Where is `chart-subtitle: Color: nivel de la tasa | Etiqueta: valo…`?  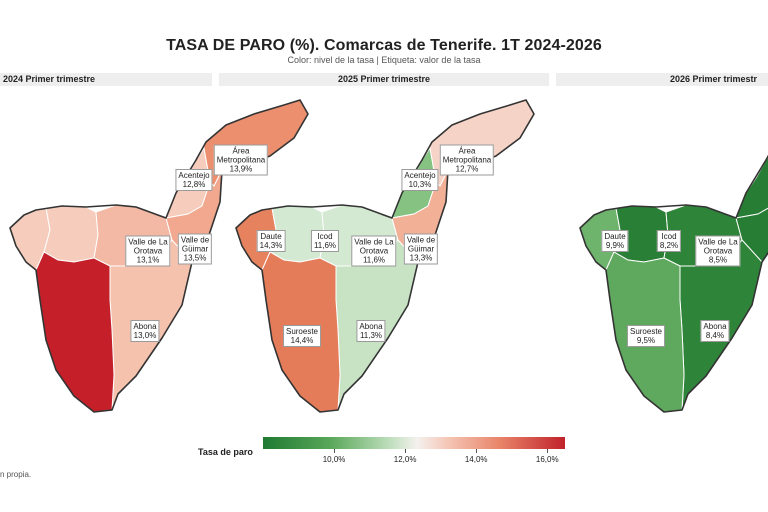
chart-subtitle: Color: nivel de la tasa | Etiqueta: valo… is located at coordinates (384, 60).